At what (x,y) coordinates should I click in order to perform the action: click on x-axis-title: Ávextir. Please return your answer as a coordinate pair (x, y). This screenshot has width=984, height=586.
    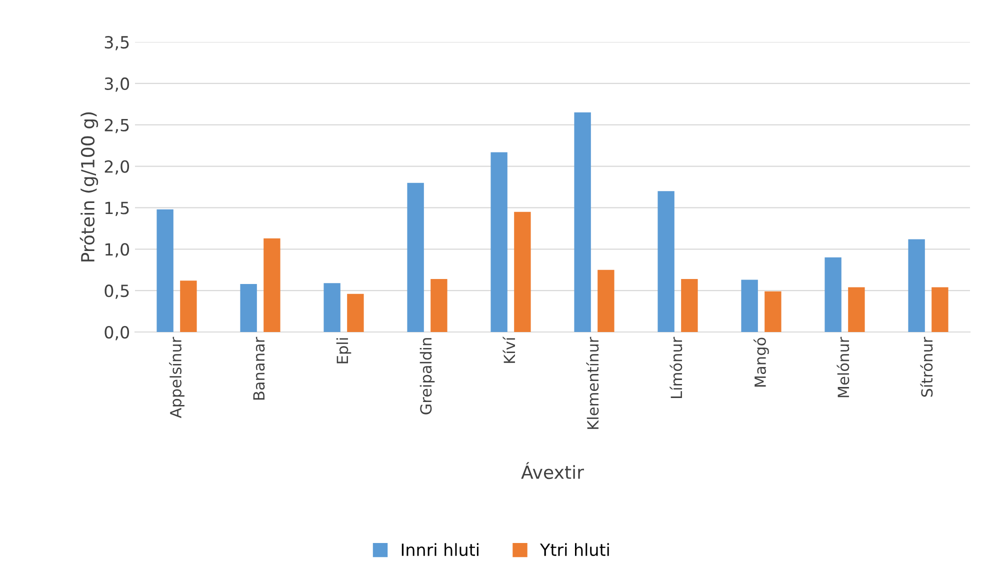
    Looking at the image, I should click on (552, 471).